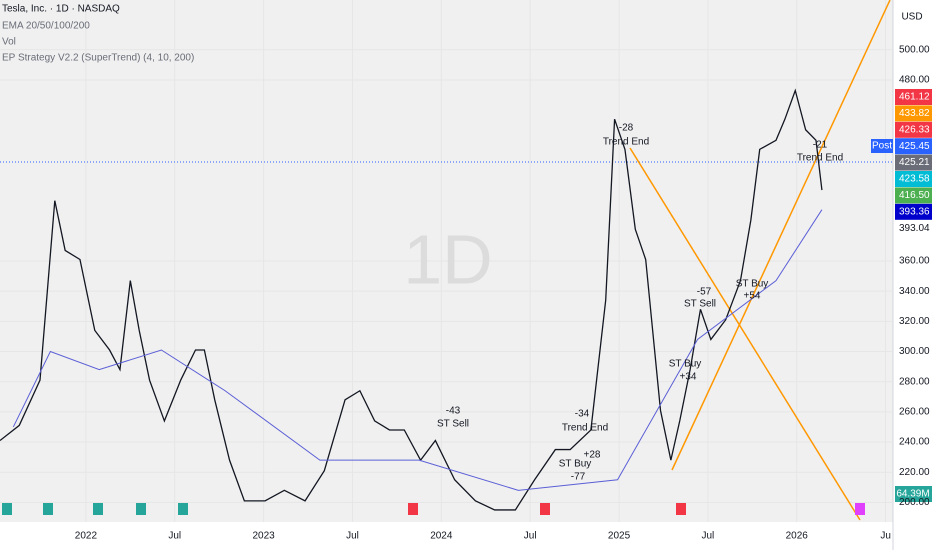 This screenshot has height=550, width=932. I want to click on x-tick-label: 2025, so click(619, 536).